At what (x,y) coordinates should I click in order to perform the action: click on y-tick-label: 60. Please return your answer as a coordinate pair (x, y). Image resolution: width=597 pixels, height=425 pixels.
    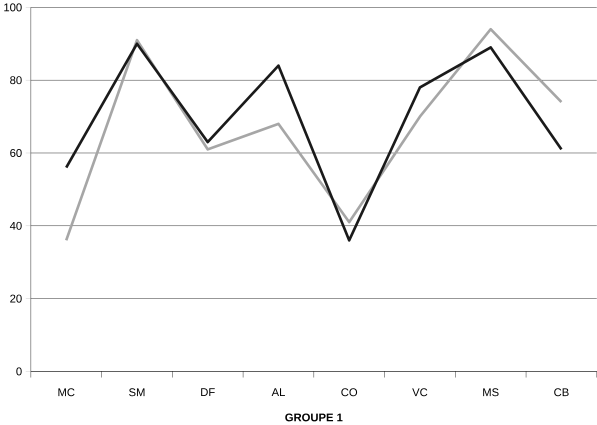
    Looking at the image, I should click on (16, 153).